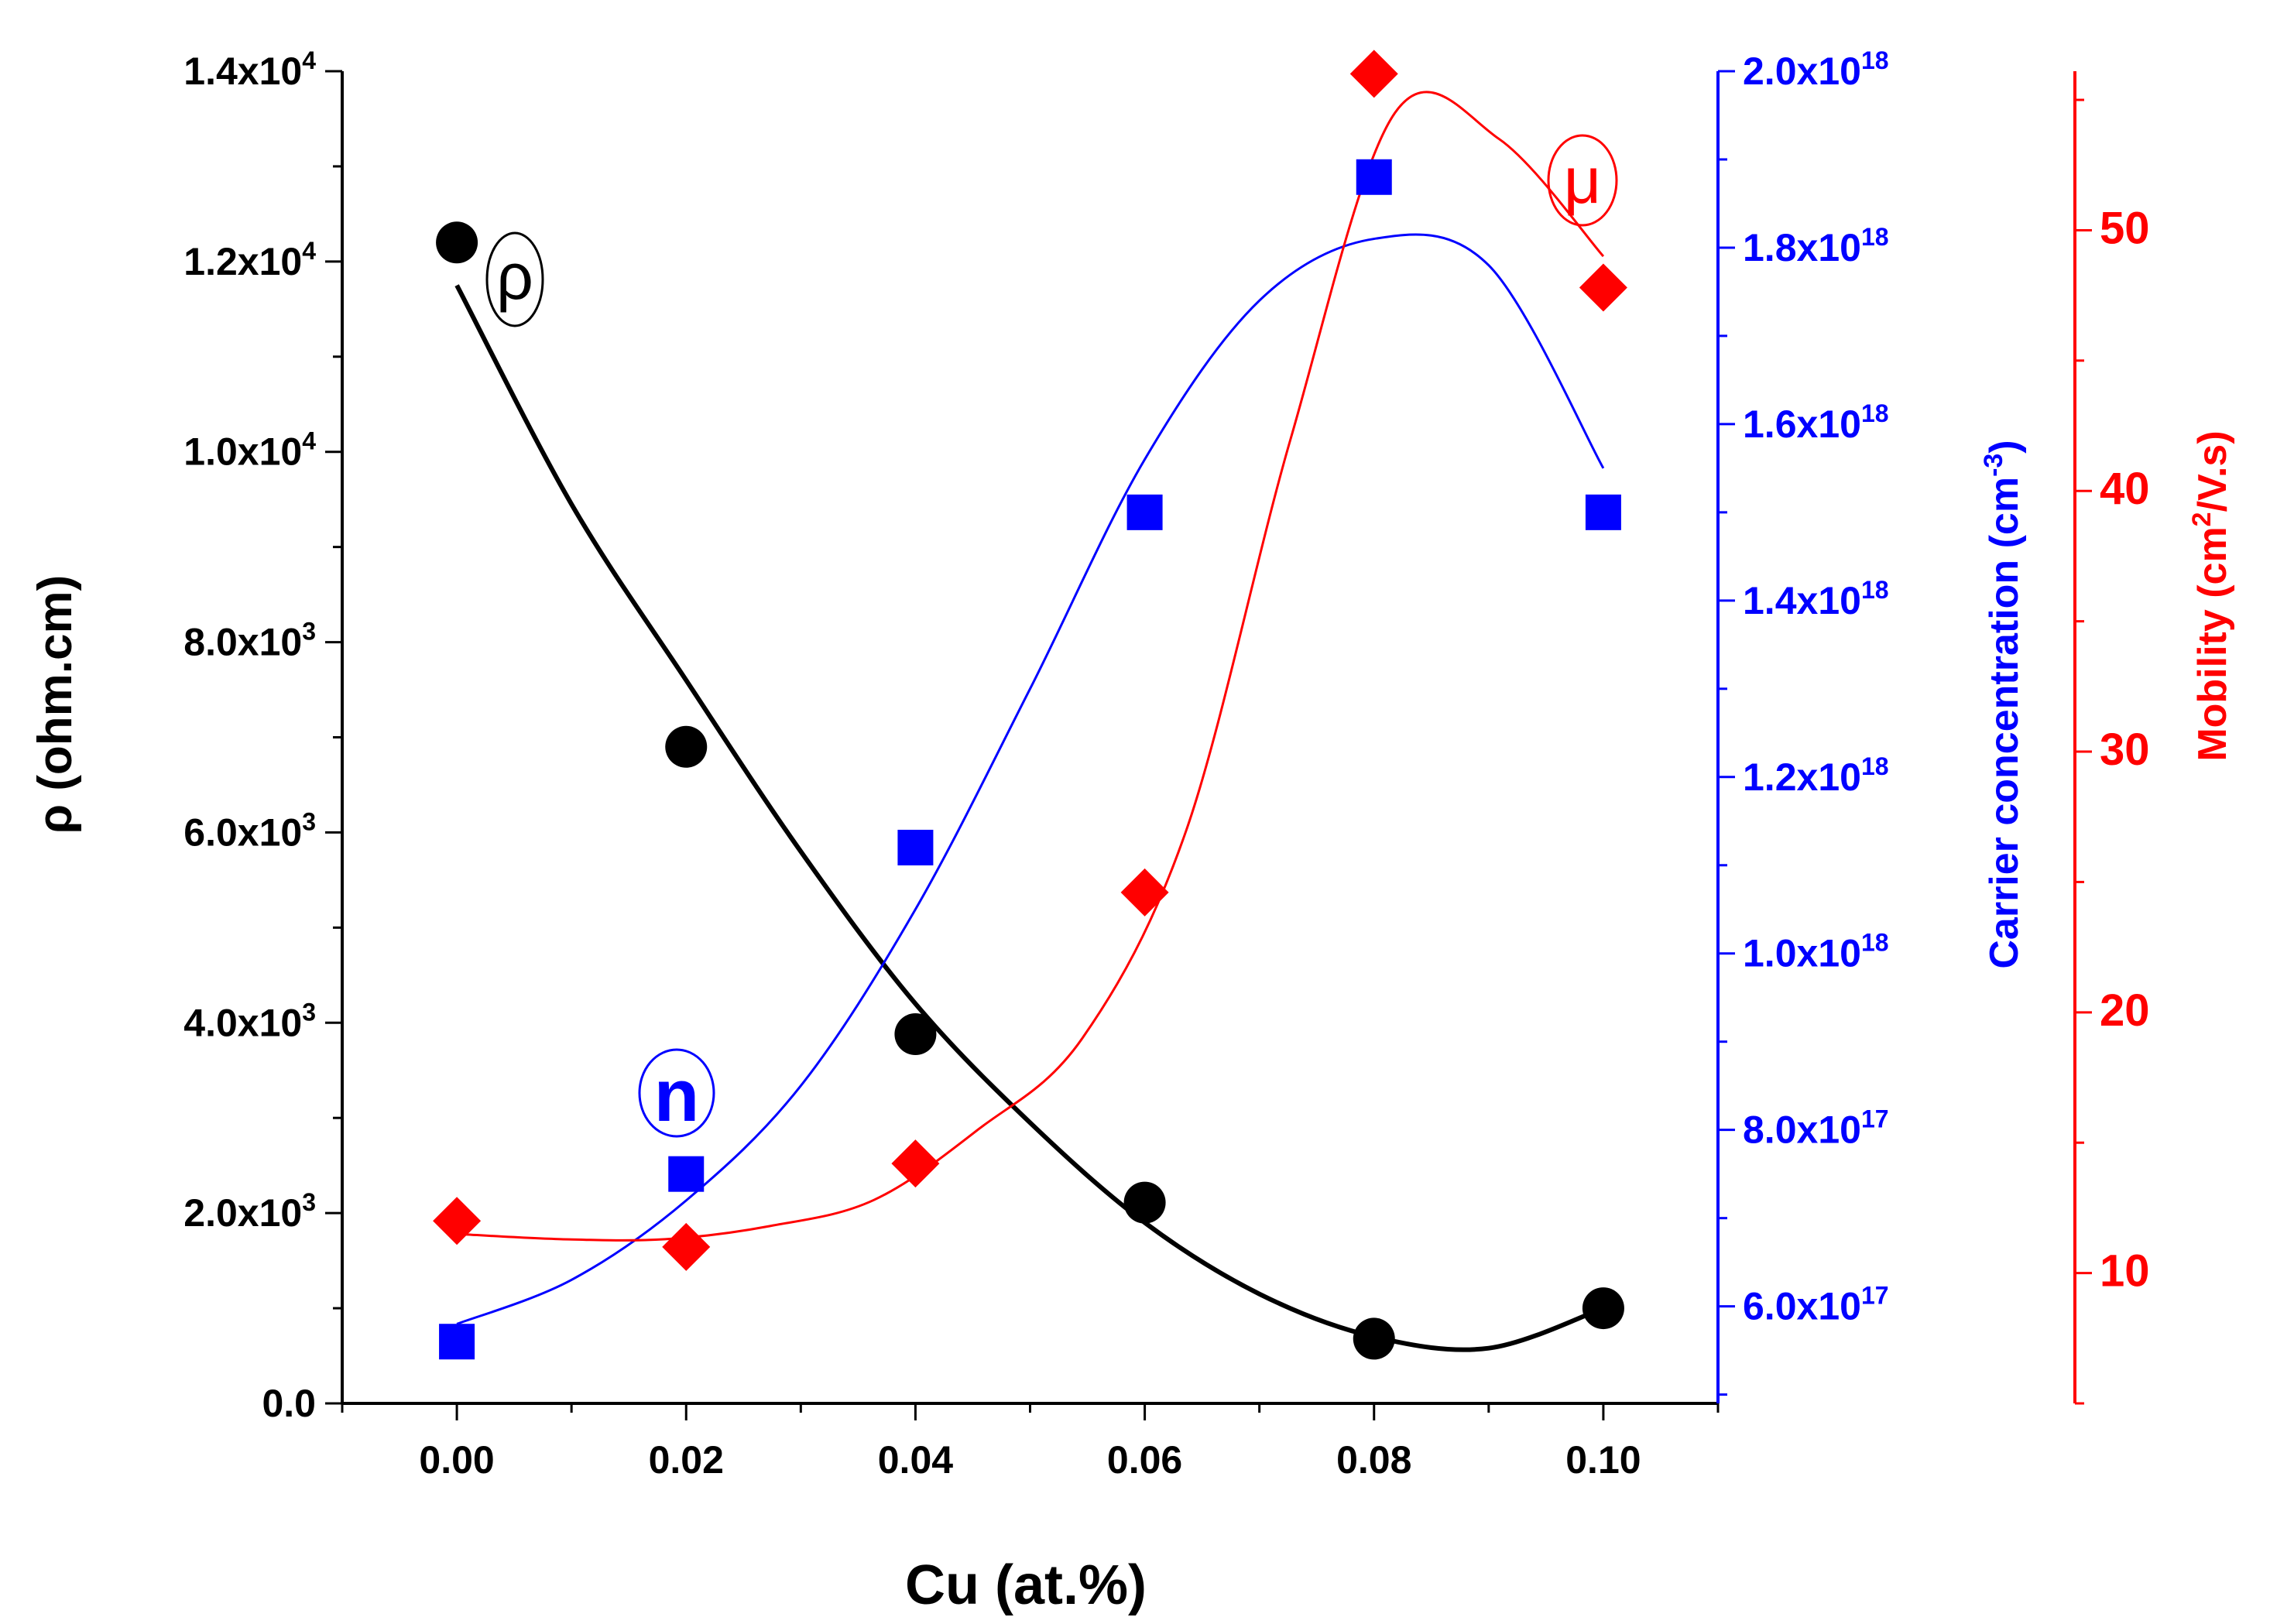  Describe the element at coordinates (289, 1404) in the screenshot. I see `left-y-tick-label: 0.0` at that location.